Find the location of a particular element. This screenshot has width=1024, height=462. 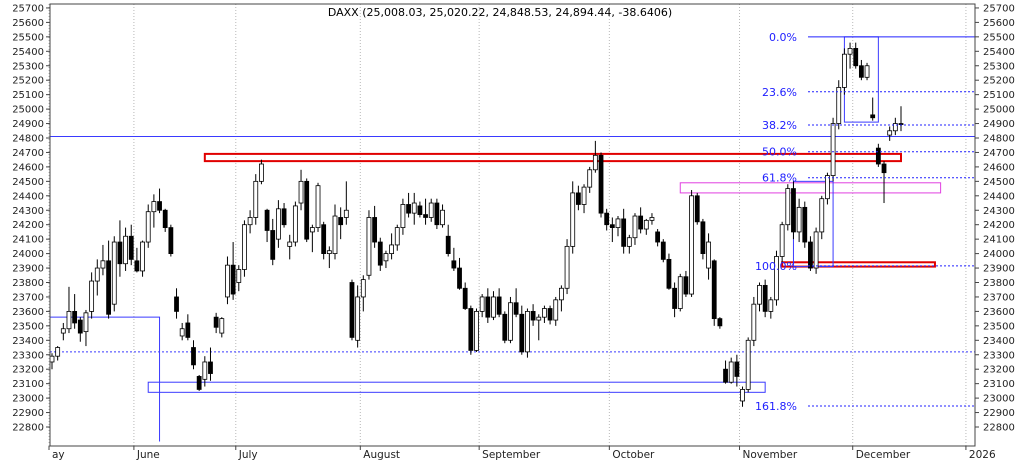

x-tick-label: ay is located at coordinates (58, 455).